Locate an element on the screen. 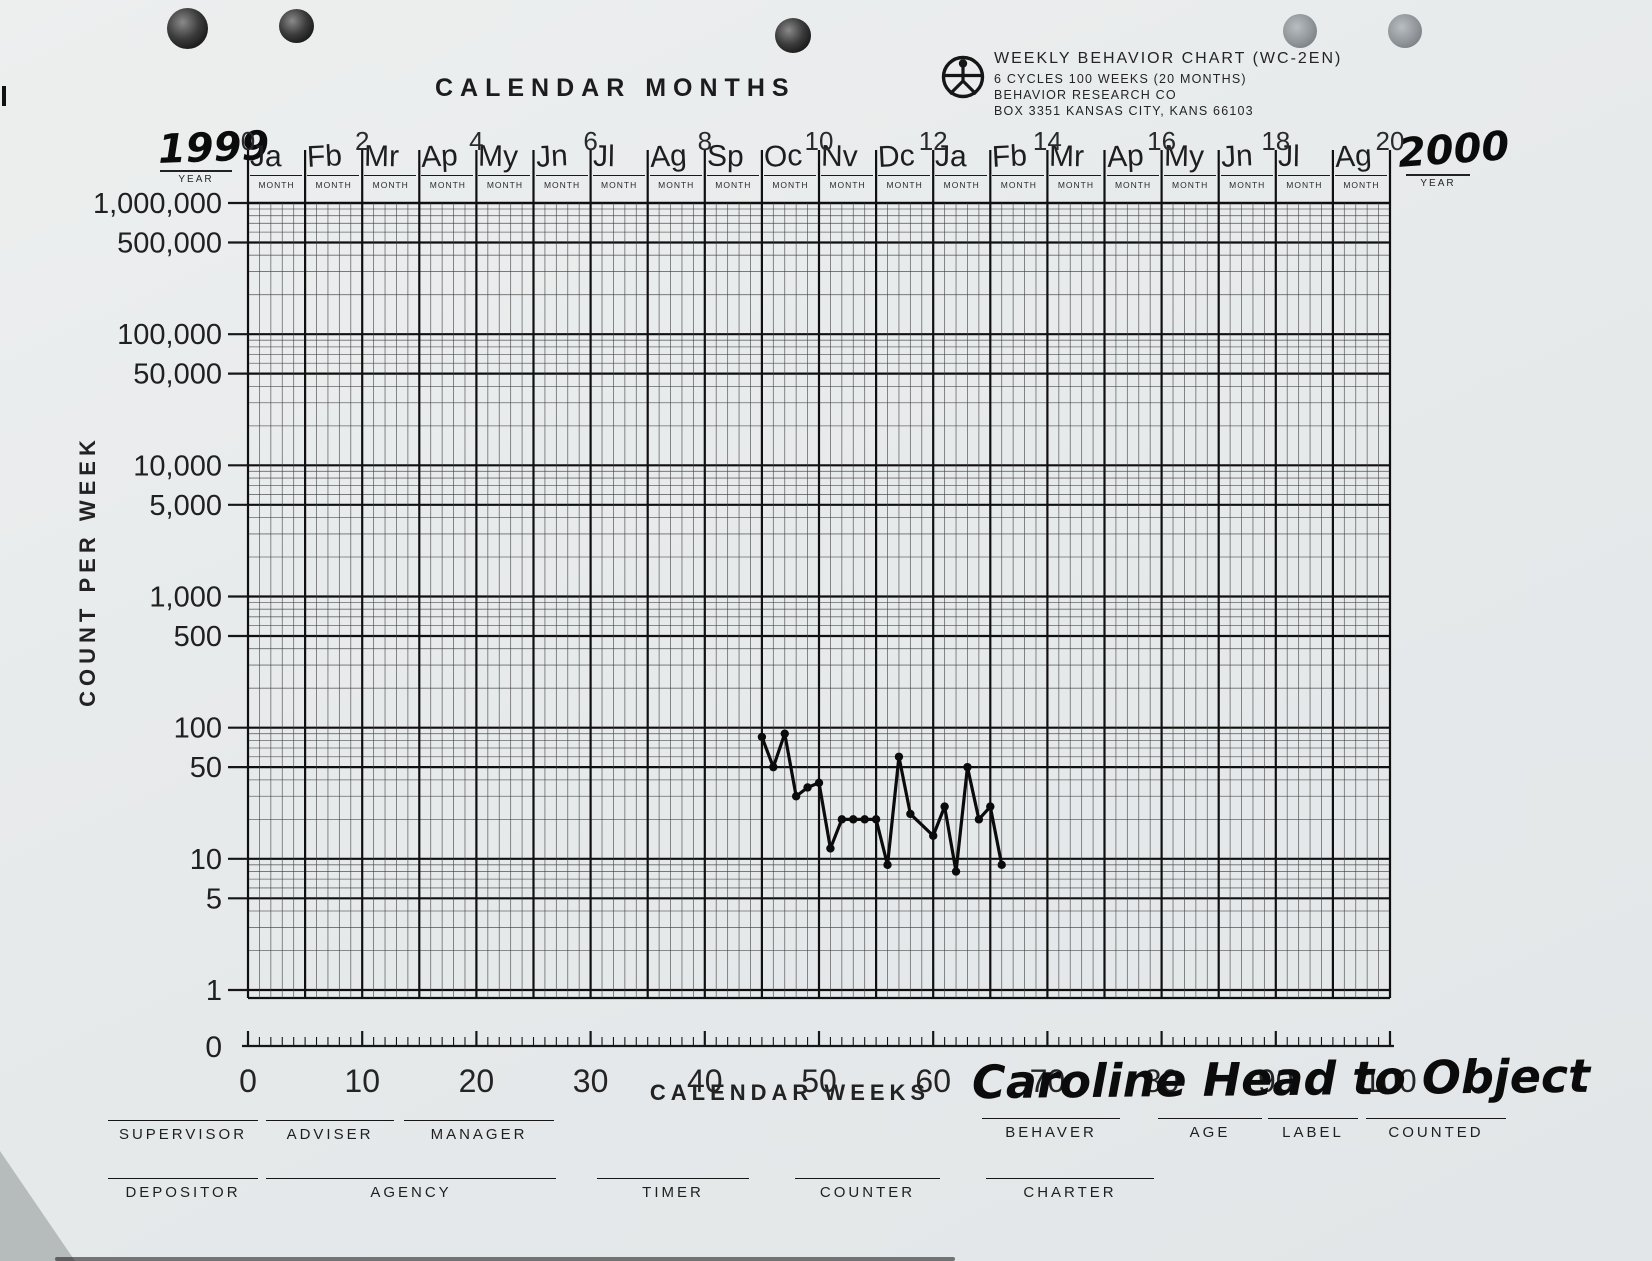  field-label: DEPOSITOR is located at coordinates (183, 1192).